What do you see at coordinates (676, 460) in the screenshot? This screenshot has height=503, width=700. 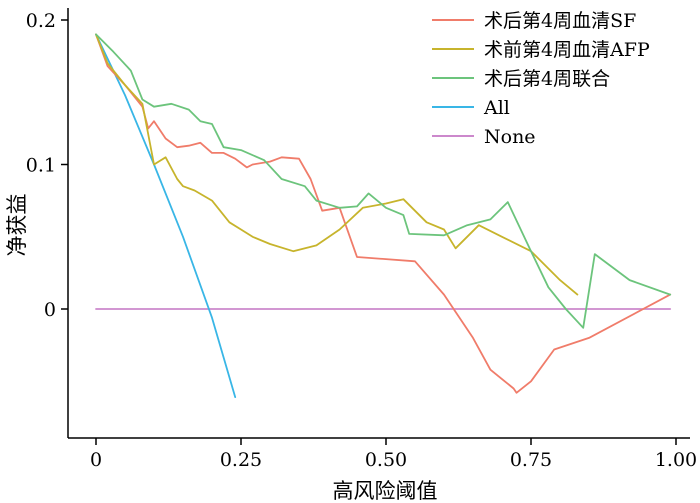 I see `x-tick-label: 1.00` at bounding box center [676, 460].